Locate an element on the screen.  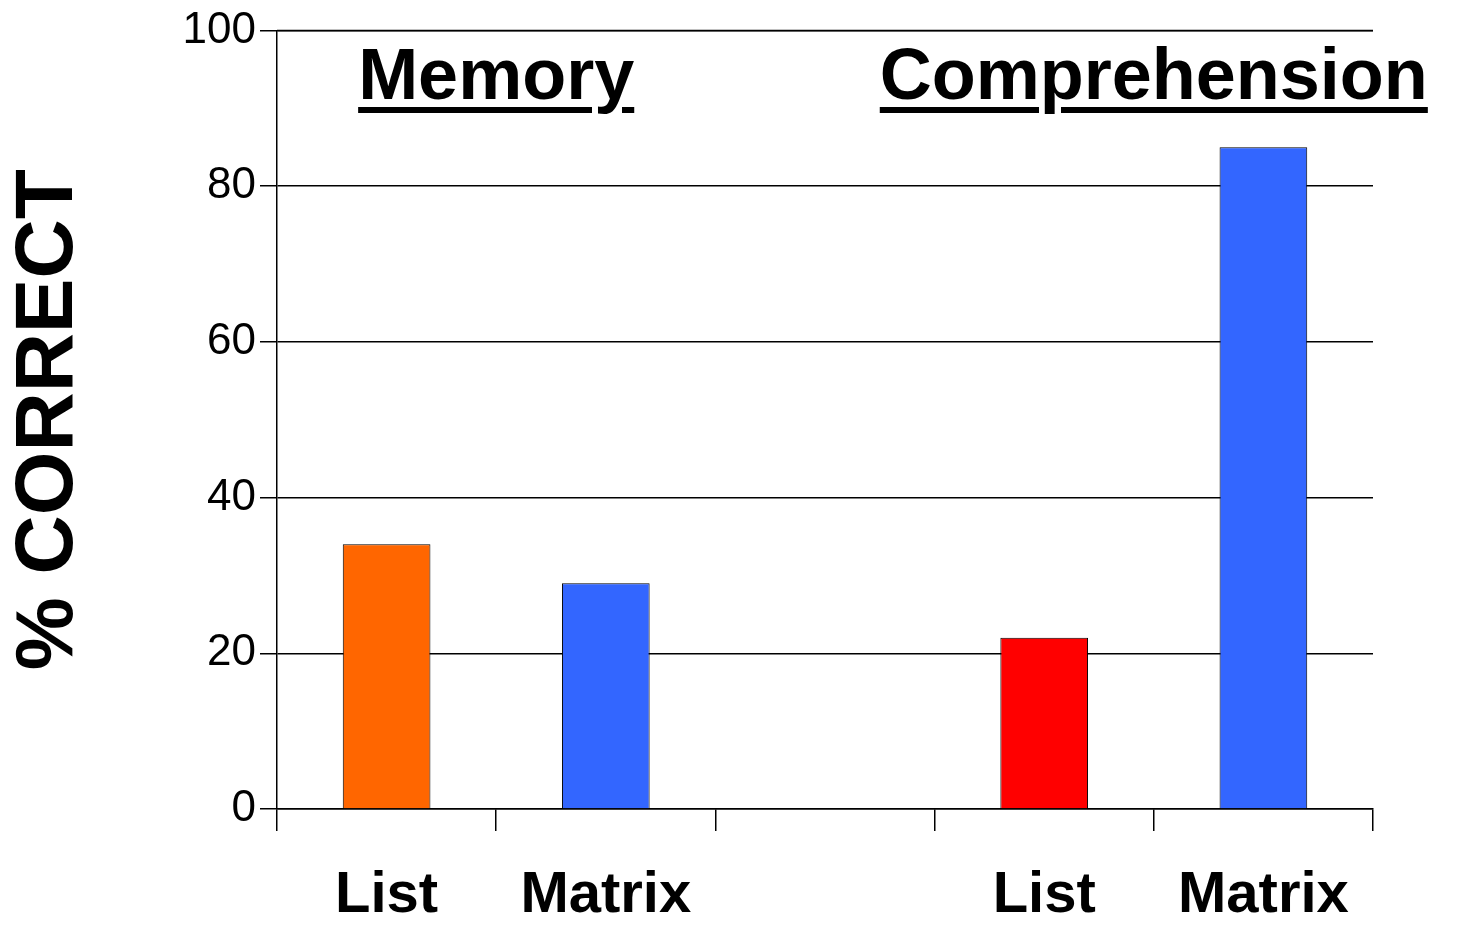
annotation: Comprehension is located at coordinates (1153, 74).